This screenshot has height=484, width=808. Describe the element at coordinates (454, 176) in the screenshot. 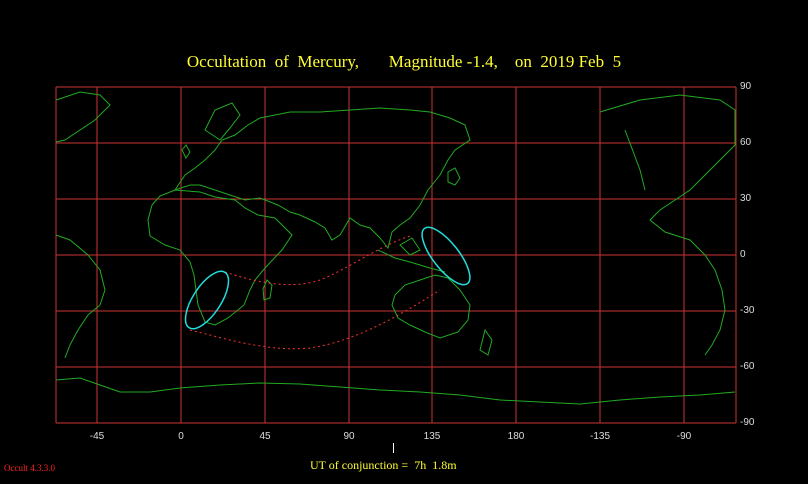

I see `japan-coast` at that location.